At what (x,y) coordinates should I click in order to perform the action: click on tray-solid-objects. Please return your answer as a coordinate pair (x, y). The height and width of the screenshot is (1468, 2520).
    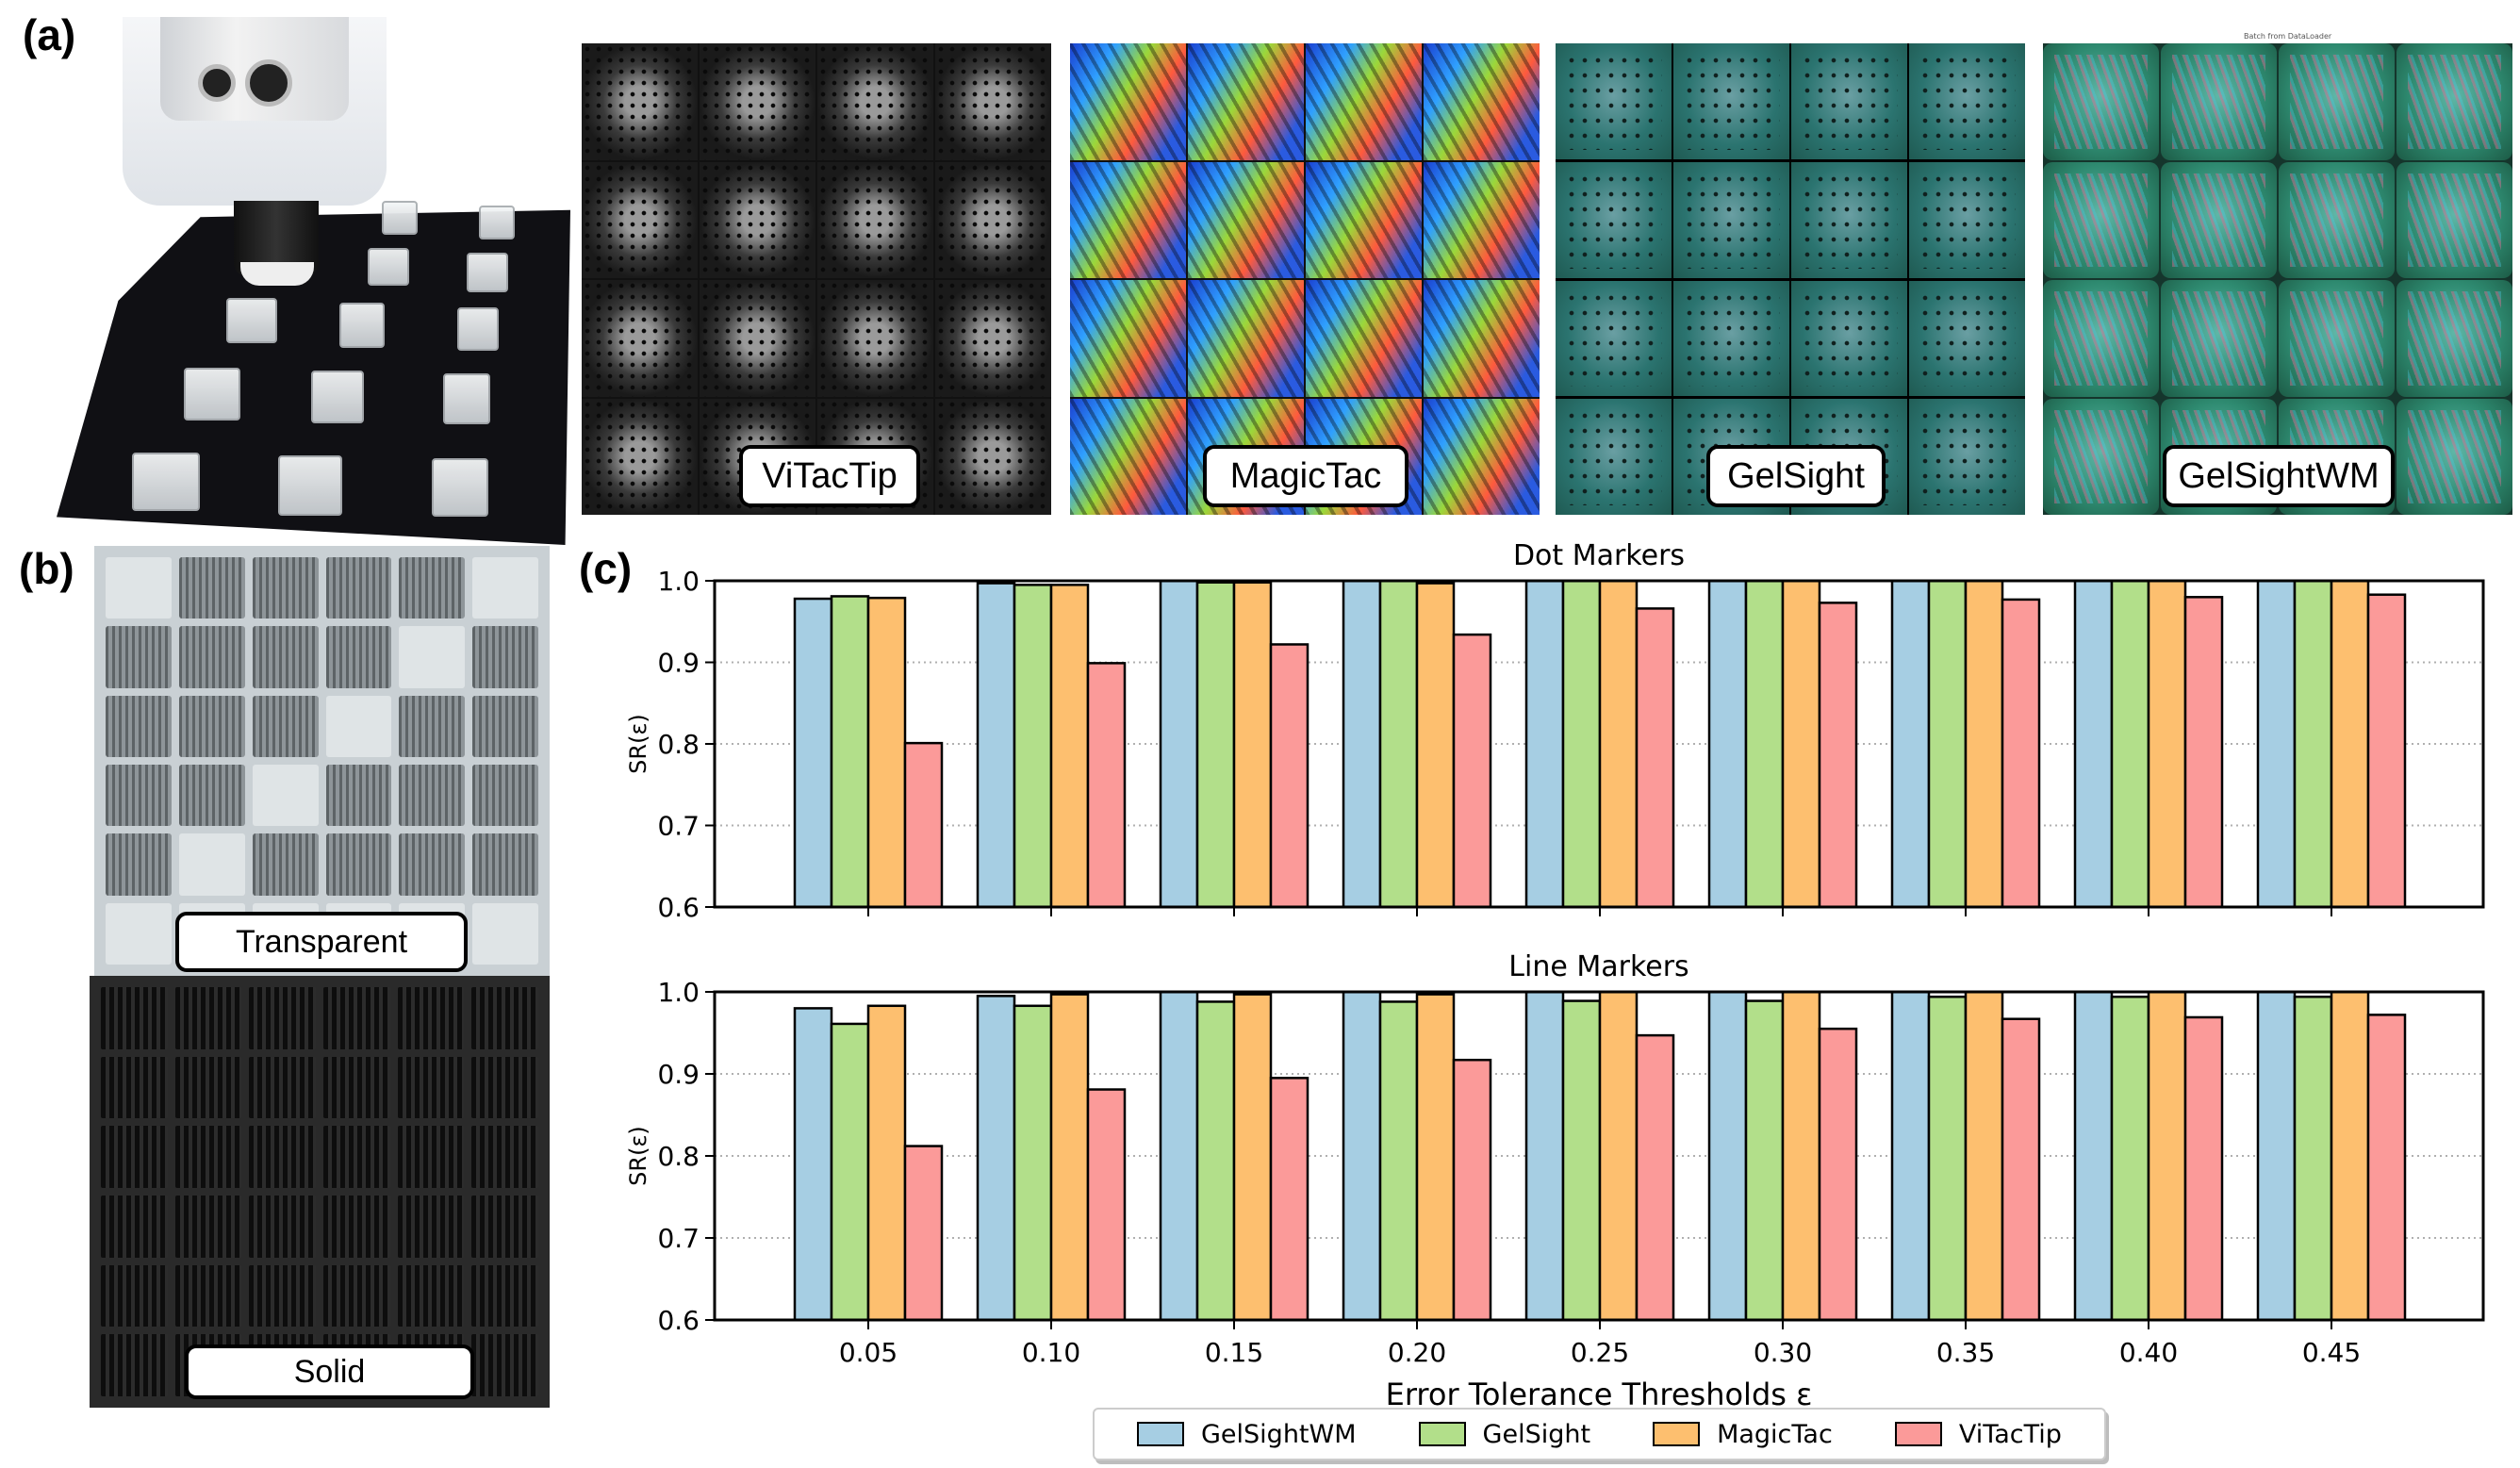
    Looking at the image, I should click on (320, 1192).